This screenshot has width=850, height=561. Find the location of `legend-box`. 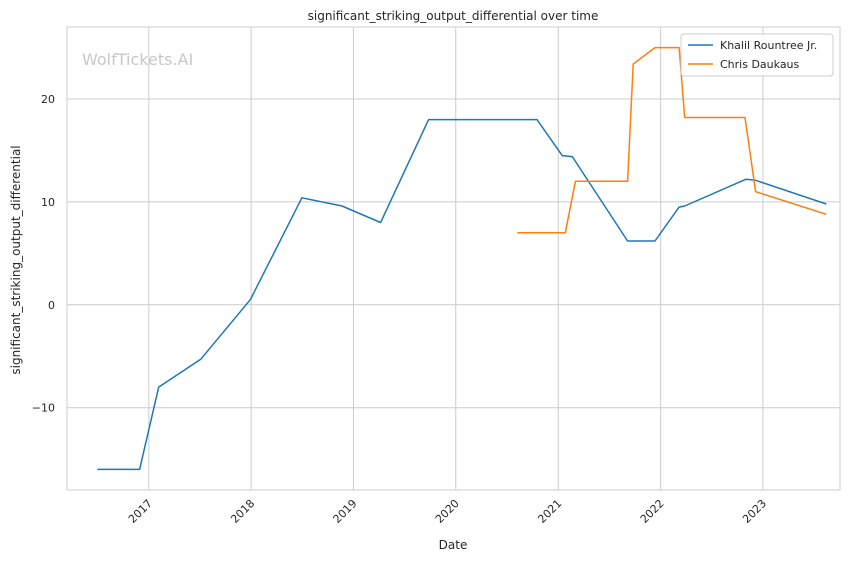

legend-box is located at coordinates (757, 55).